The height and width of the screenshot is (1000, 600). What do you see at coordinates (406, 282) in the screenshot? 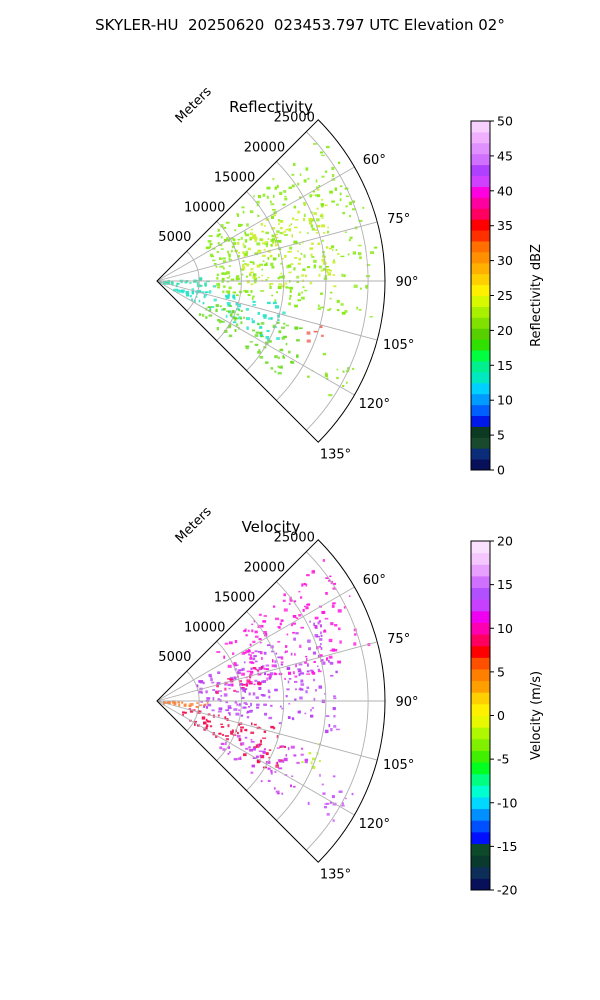
I see `azimuth-tick-label: 90°` at bounding box center [406, 282].